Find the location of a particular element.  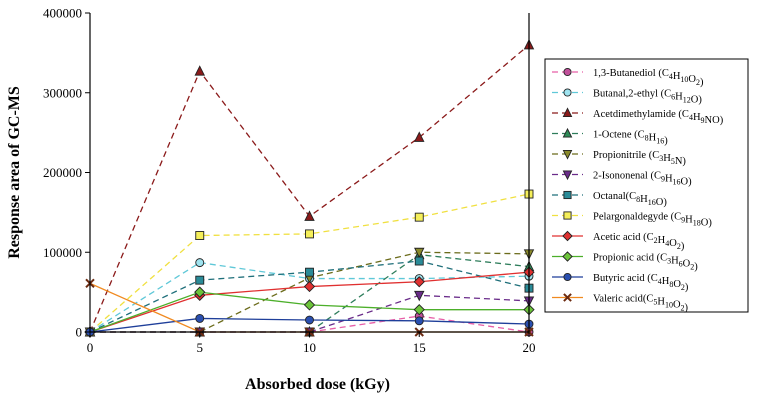

x-axis-title: Absorbed dose (kGy) is located at coordinates (317, 384).